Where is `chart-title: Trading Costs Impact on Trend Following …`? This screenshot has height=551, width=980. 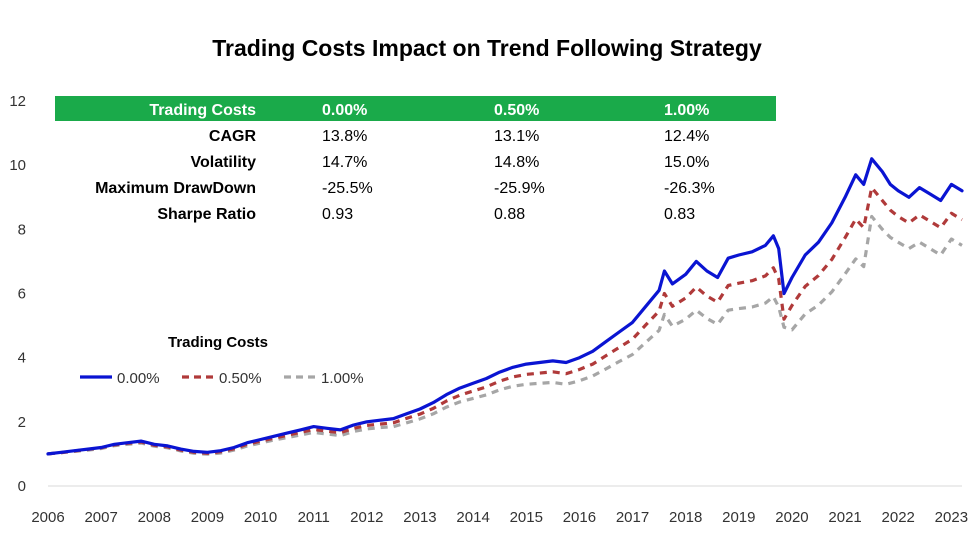
chart-title: Trading Costs Impact on Trend Following … is located at coordinates (487, 48).